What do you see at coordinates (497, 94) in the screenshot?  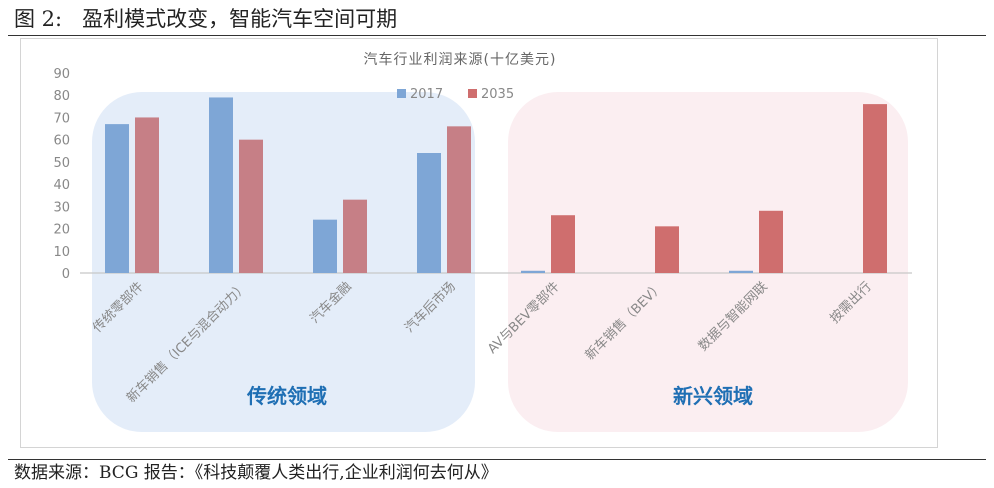 I see `legend-label: 2035` at bounding box center [497, 94].